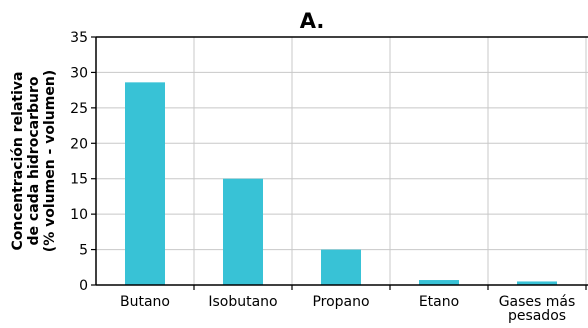 This screenshot has height=328, width=588. Describe the element at coordinates (79, 109) in the screenshot. I see `y-tick-label: 25` at that location.